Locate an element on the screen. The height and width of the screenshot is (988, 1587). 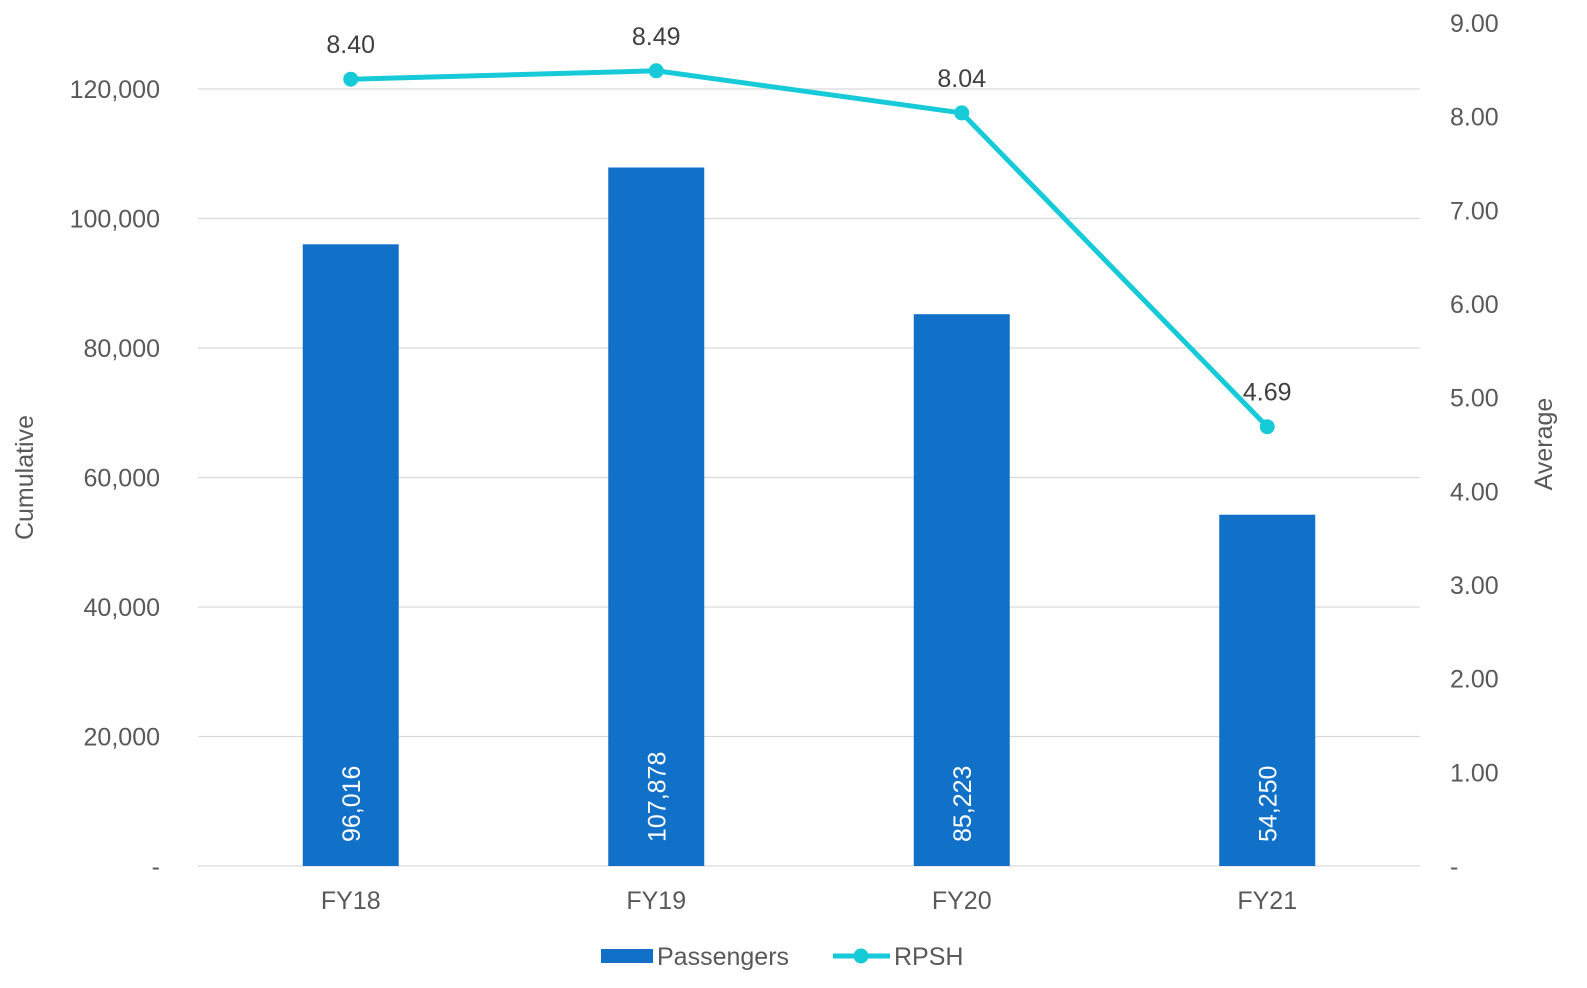
legend-passengers-label: Passengers is located at coordinates (723, 957).